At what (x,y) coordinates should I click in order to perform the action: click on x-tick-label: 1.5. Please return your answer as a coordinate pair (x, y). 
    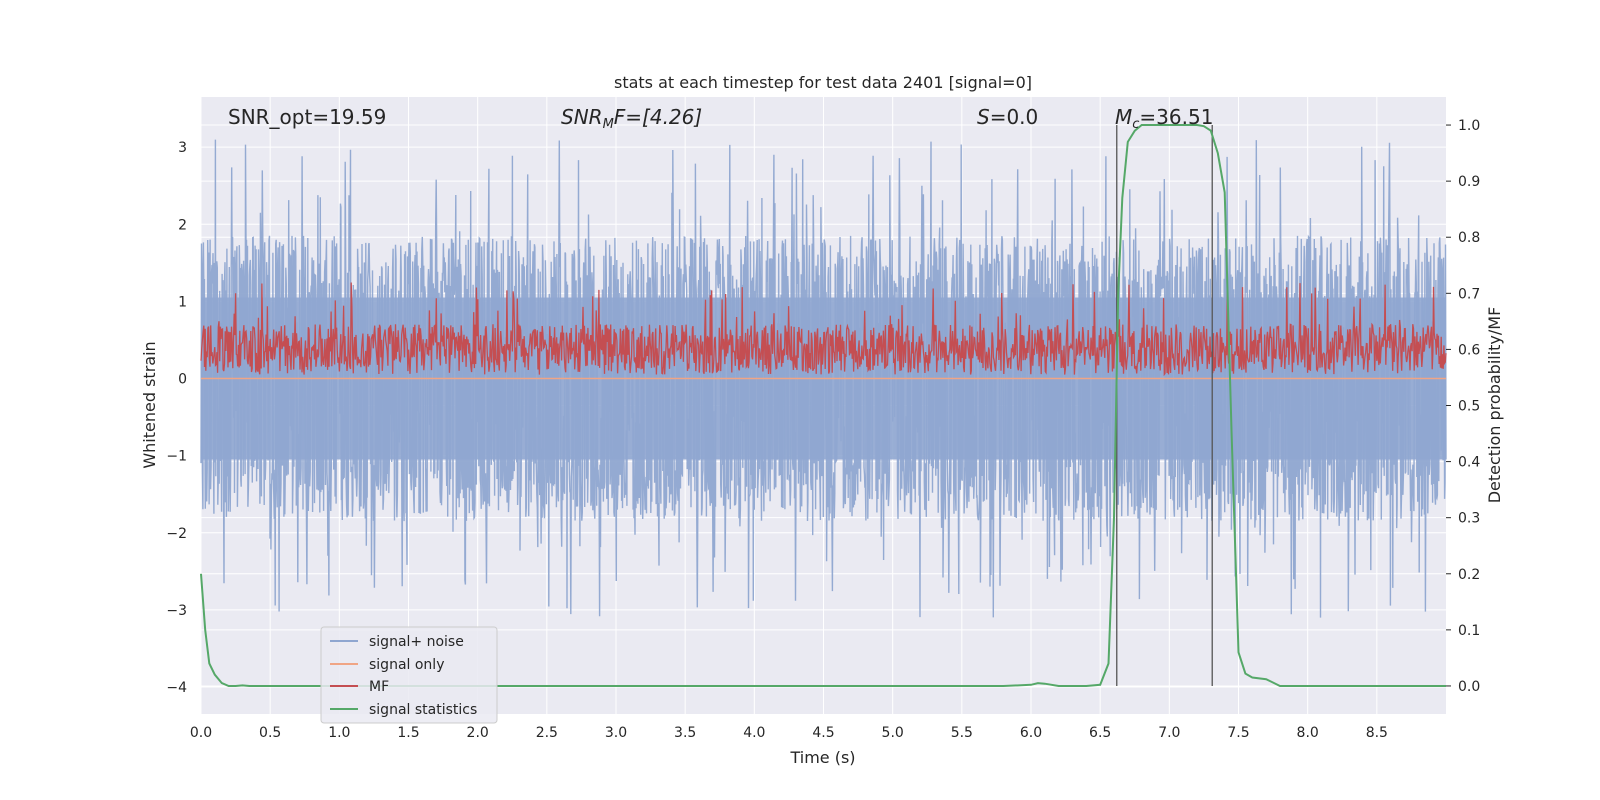
    Looking at the image, I should click on (408, 733).